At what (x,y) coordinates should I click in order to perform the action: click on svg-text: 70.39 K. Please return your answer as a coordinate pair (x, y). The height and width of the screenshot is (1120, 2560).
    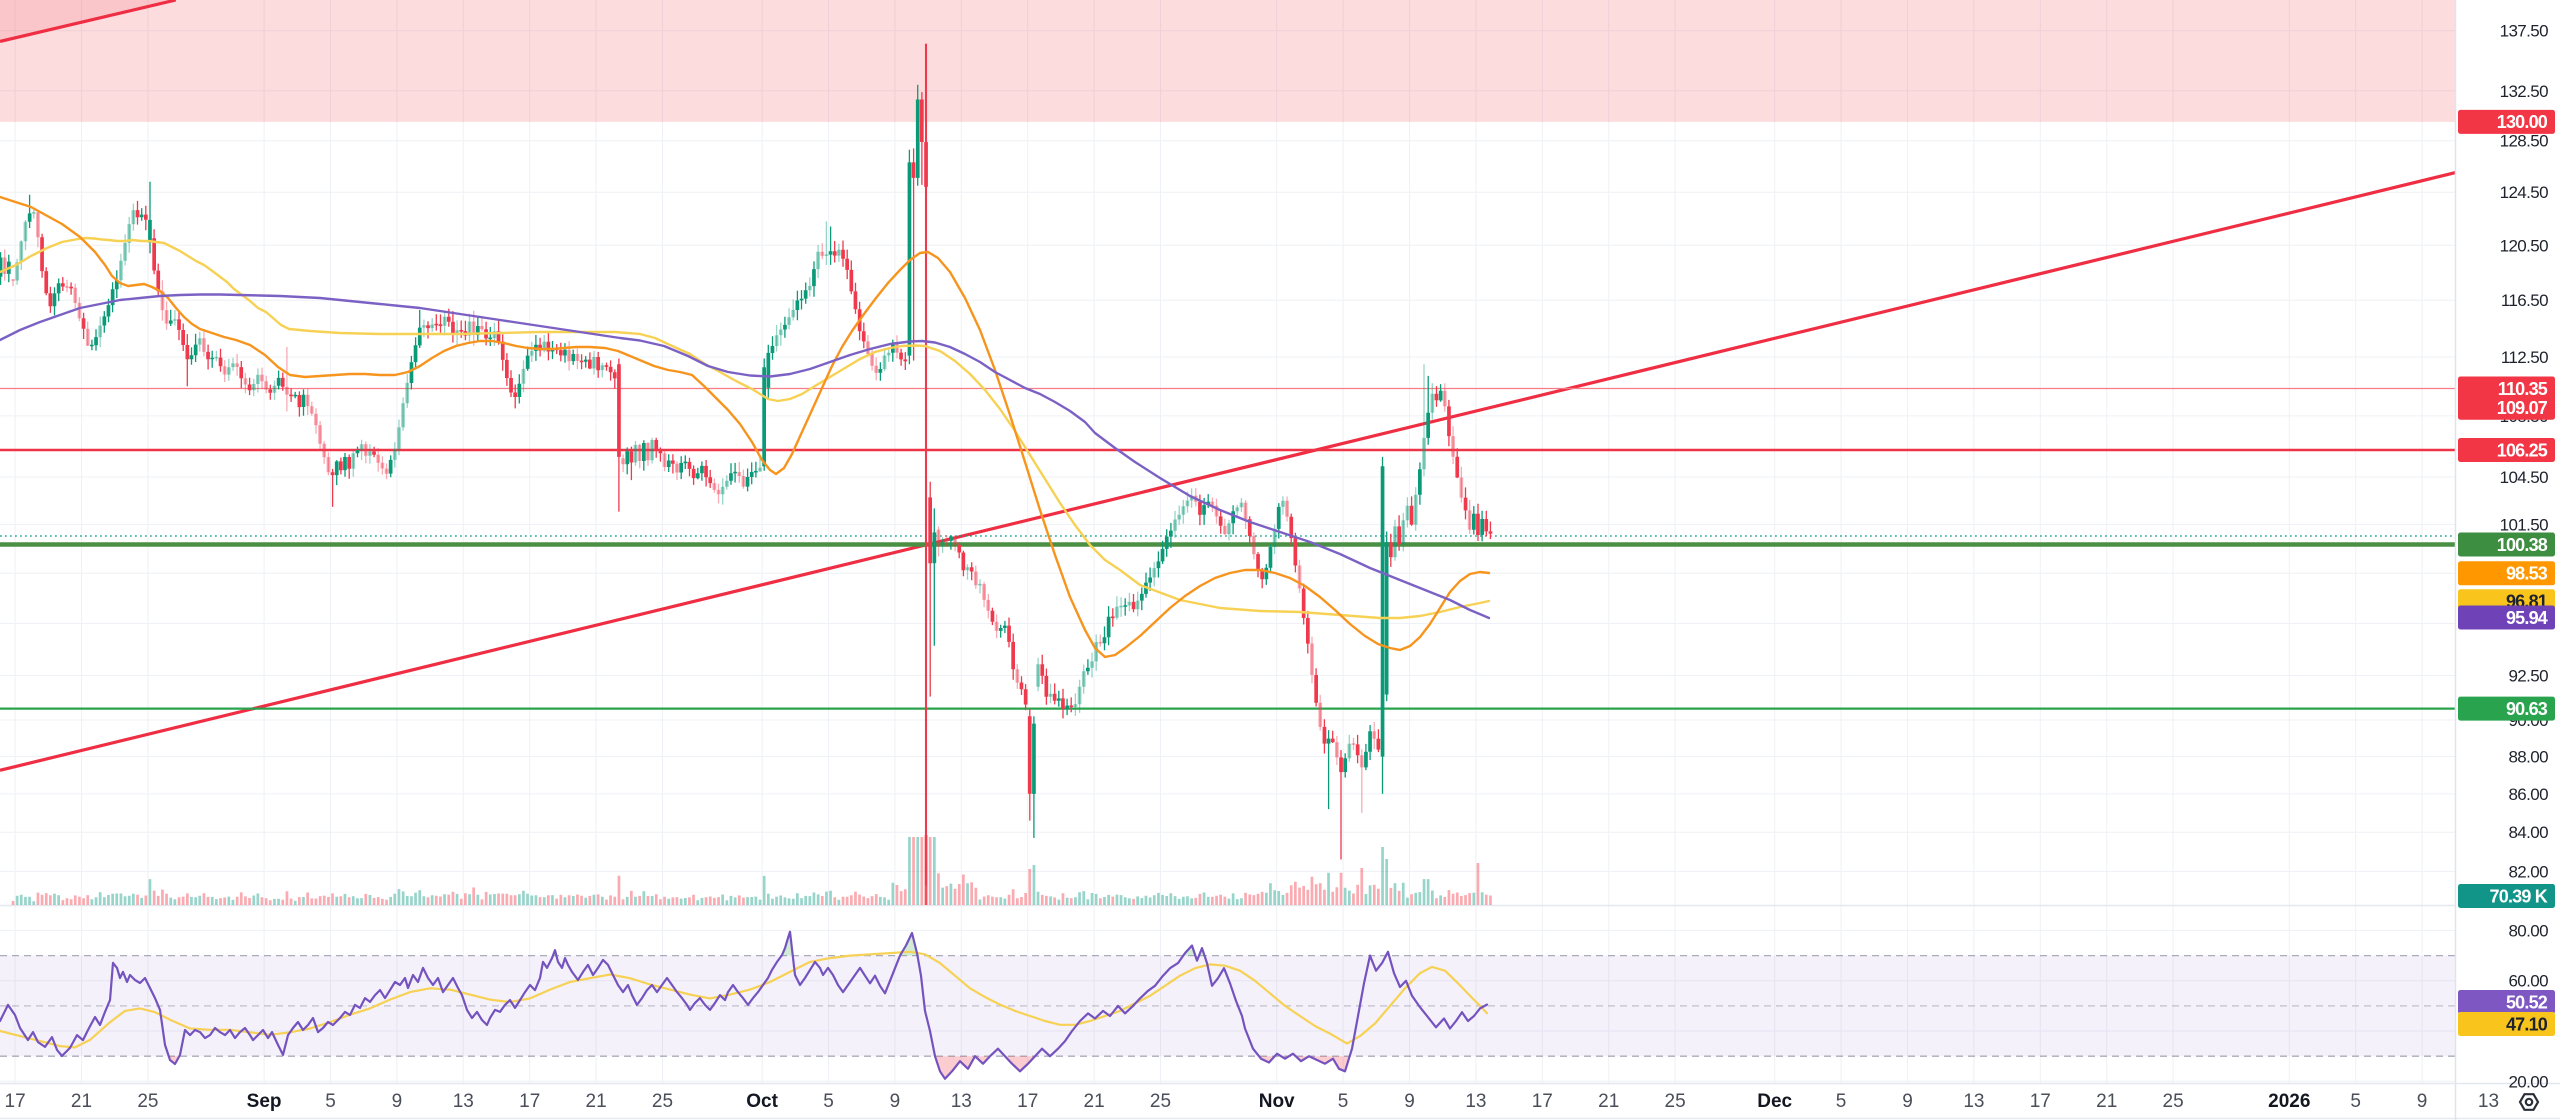
    Looking at the image, I should click on (2519, 896).